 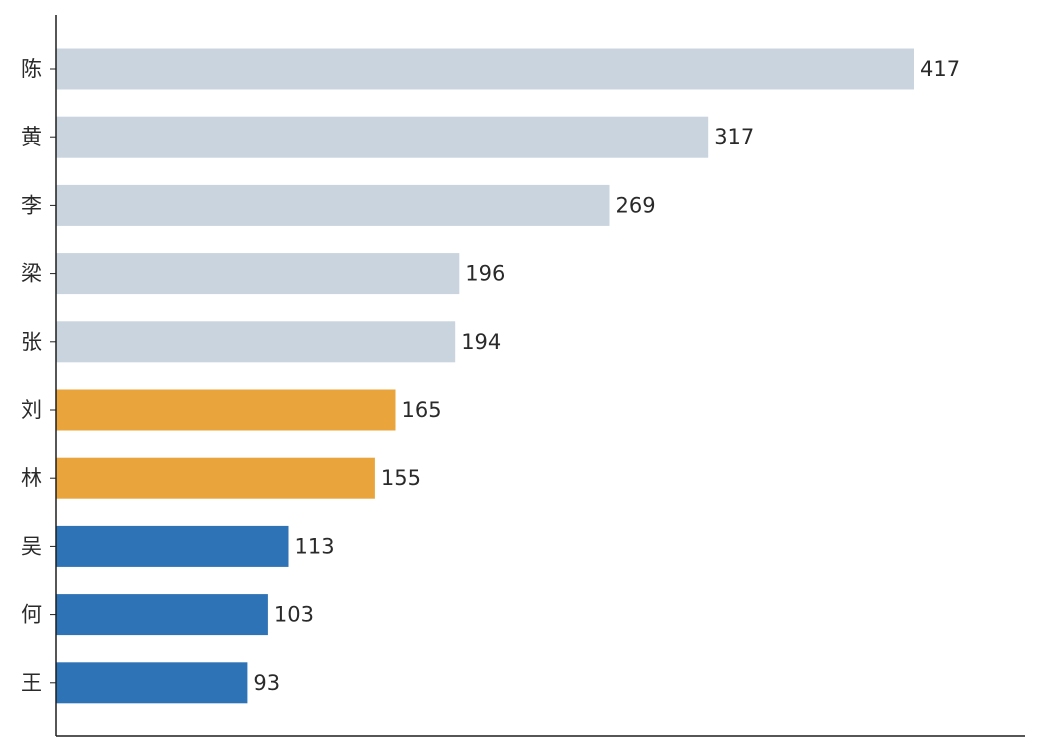 I want to click on value-label-3: 196, so click(x=485, y=274).